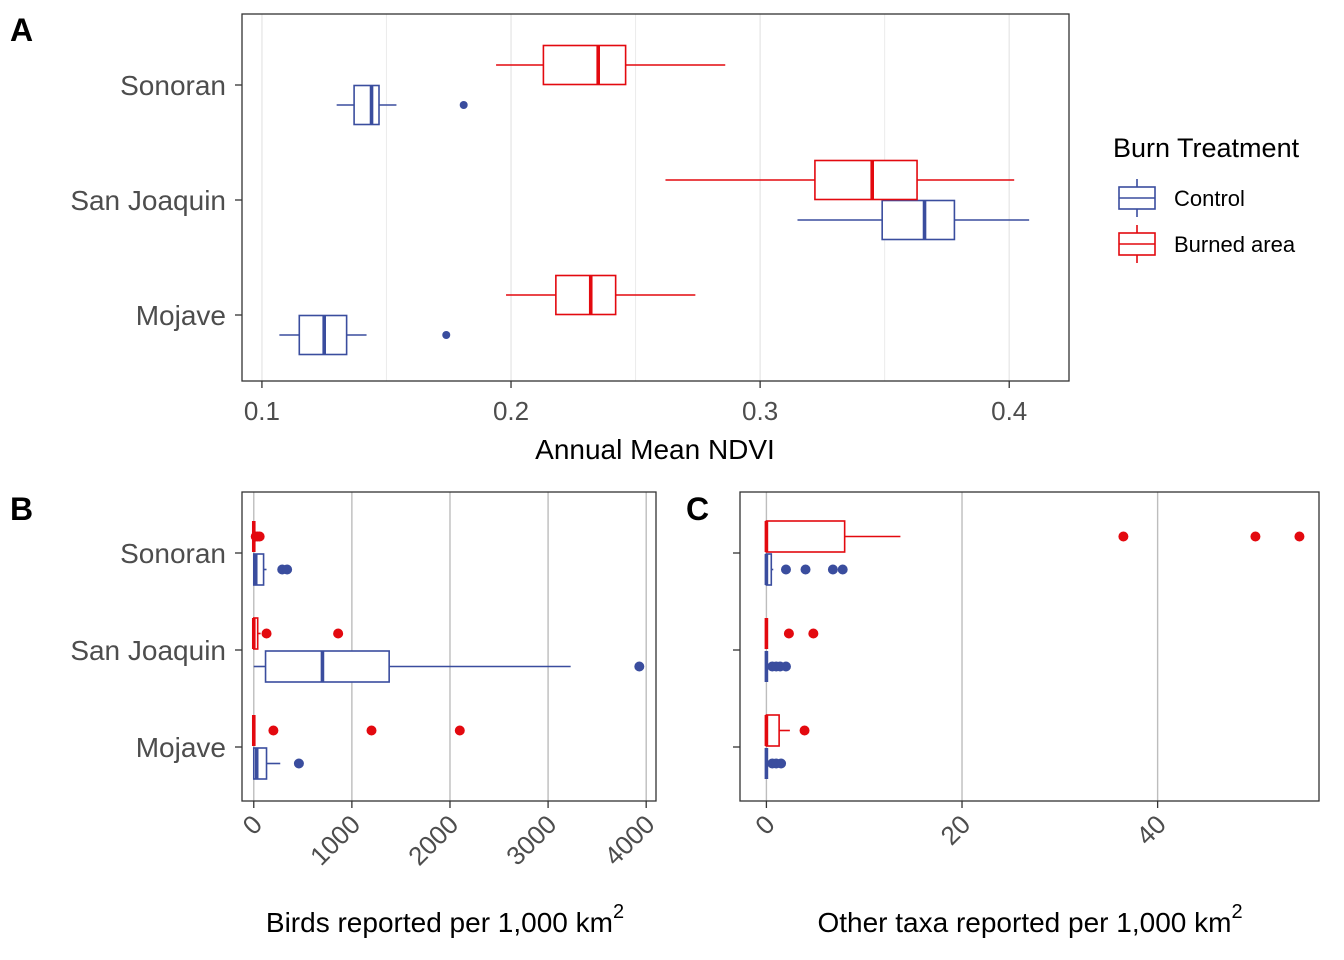 This screenshot has height=960, width=1344. What do you see at coordinates (1151, 830) in the screenshot?
I see `x-tick-label: 40` at bounding box center [1151, 830].